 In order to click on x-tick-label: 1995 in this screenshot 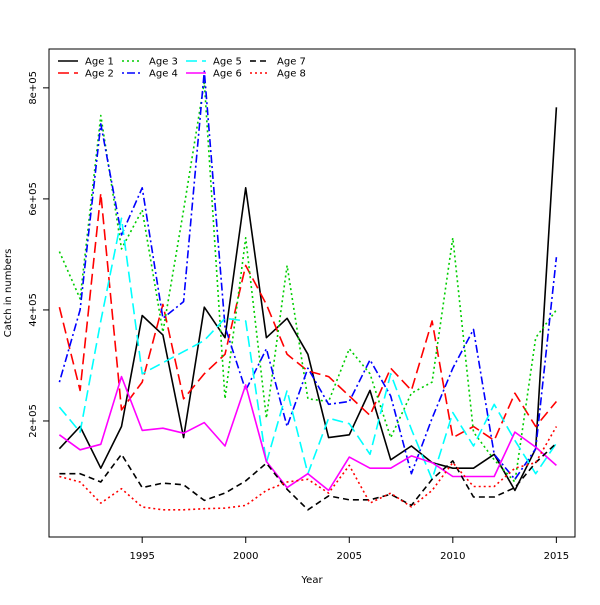, I will do `click(141, 556)`.